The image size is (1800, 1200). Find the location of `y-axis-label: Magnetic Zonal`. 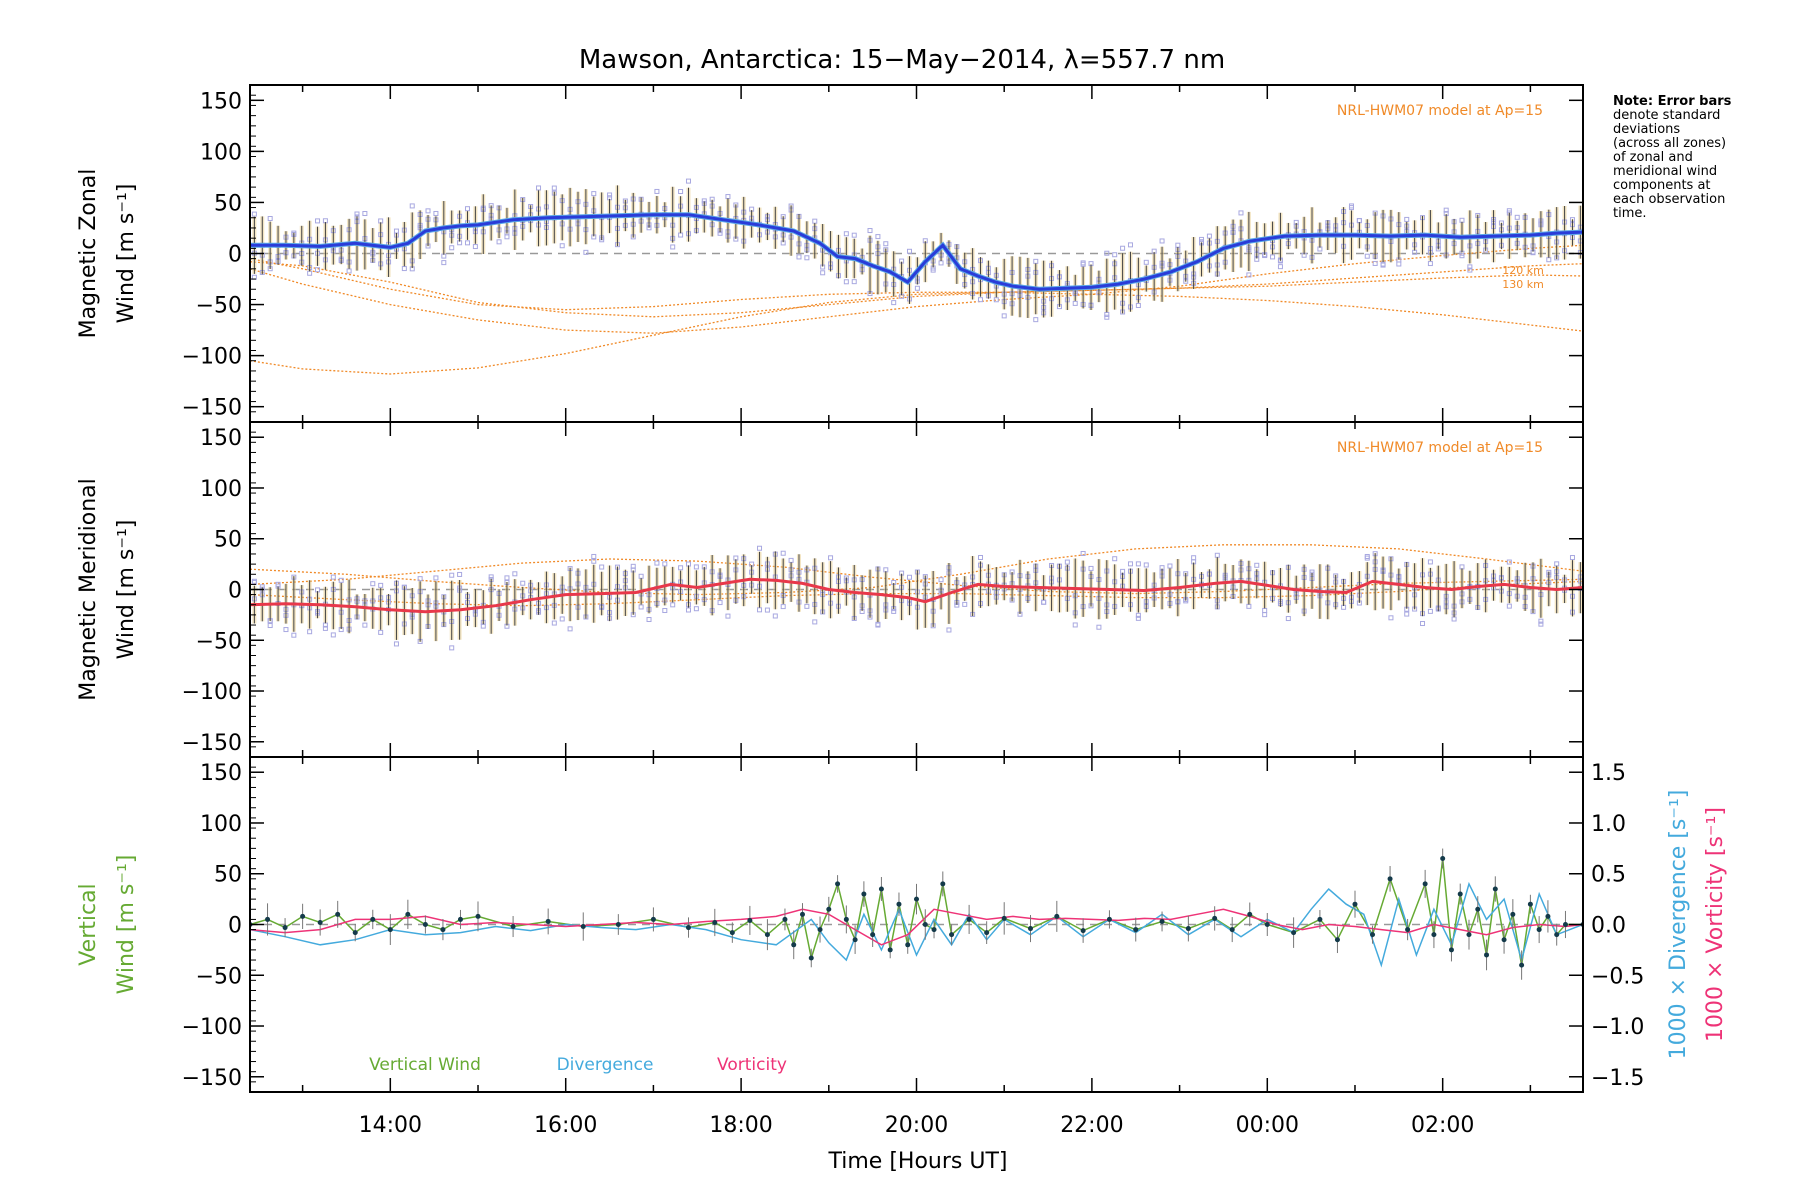

y-axis-label: Magnetic Zonal is located at coordinates (88, 254).